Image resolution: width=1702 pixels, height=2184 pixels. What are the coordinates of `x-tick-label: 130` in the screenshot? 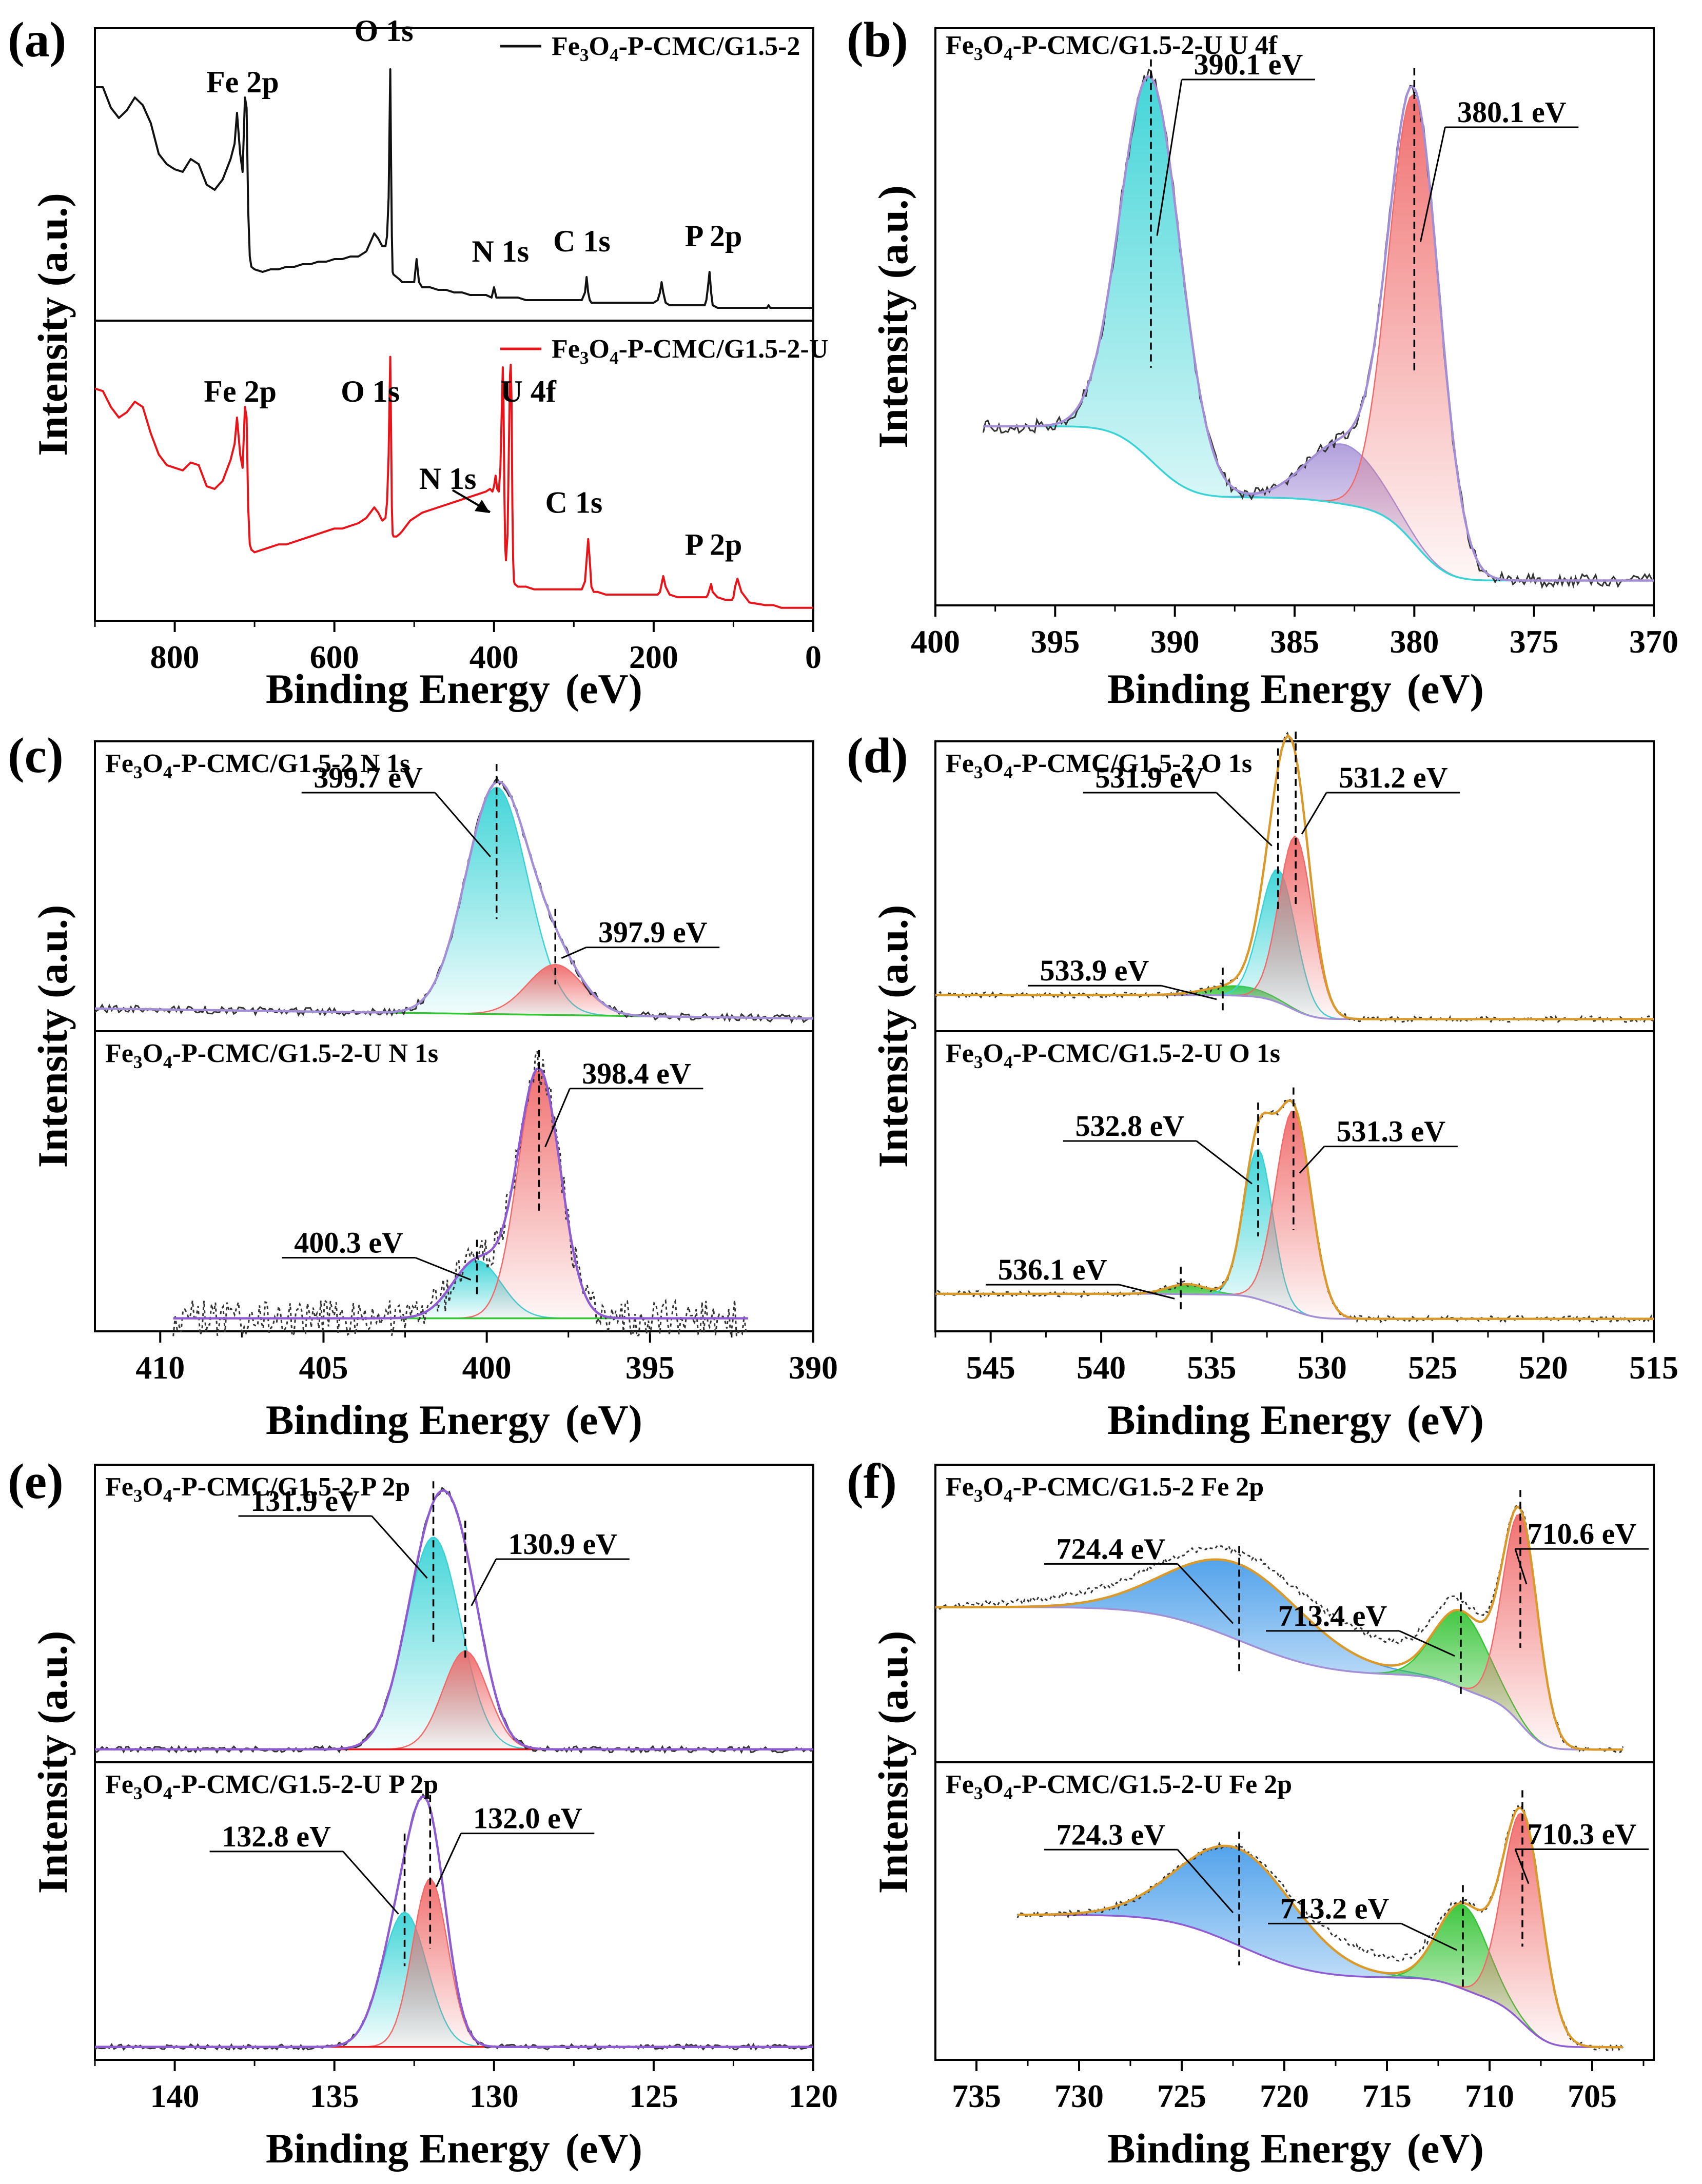 It's located at (494, 2096).